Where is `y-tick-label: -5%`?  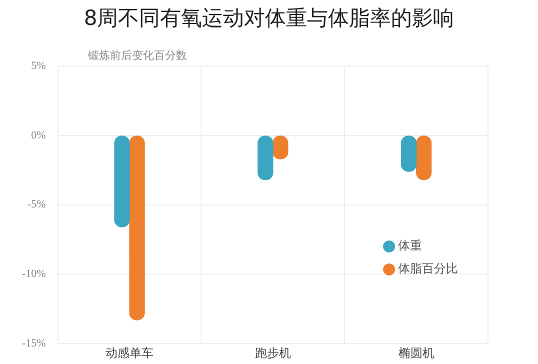
y-tick-label: -5% is located at coordinates (37, 204).